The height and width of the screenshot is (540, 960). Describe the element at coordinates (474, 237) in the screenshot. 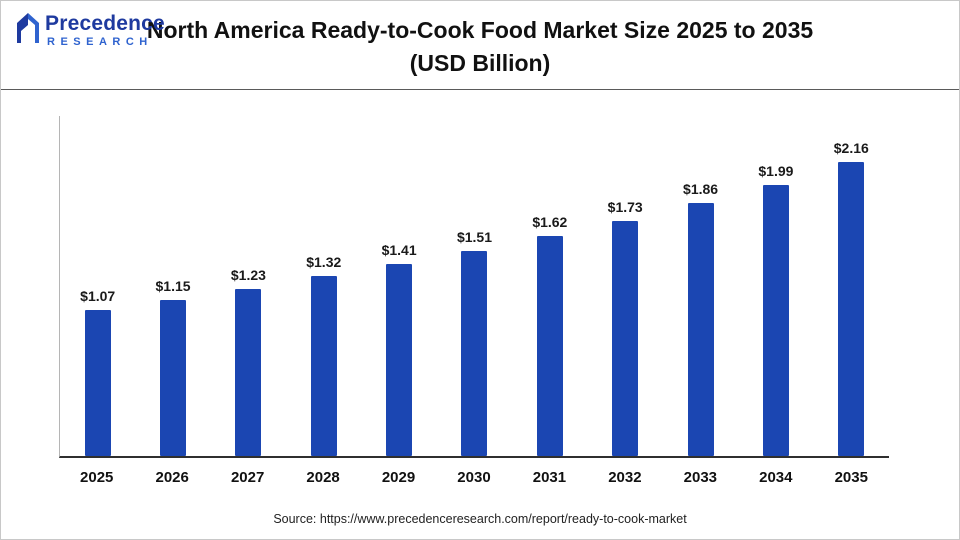

I see `bar-value-label: $1.51` at that location.